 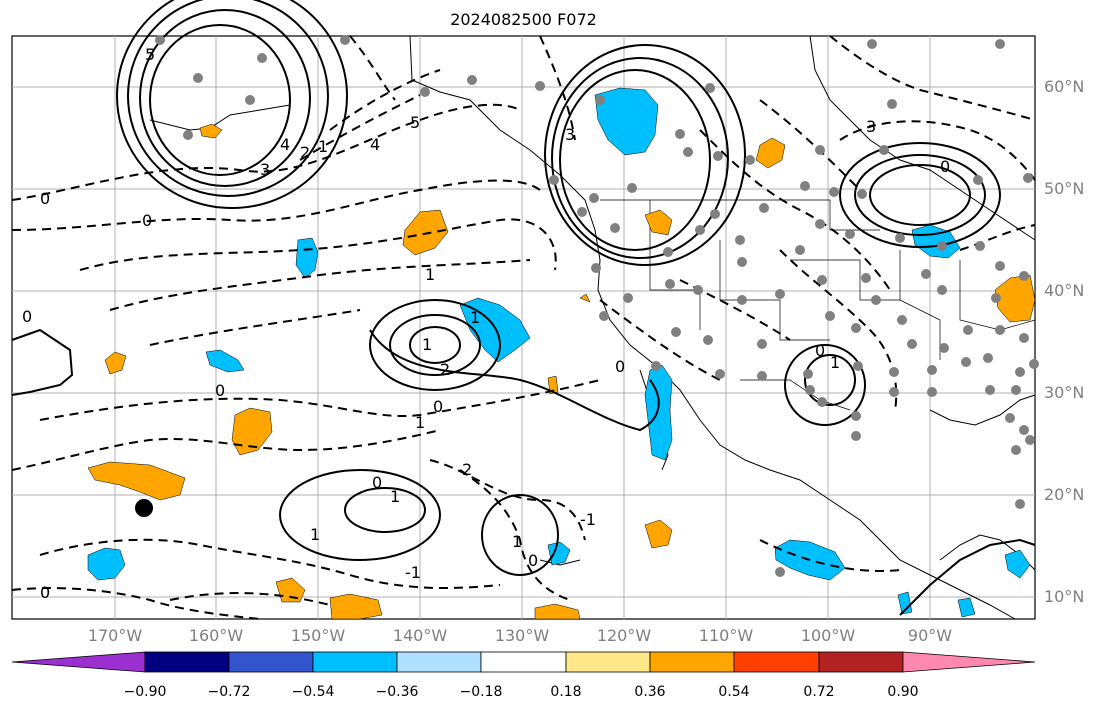 I want to click on lat-label: 40°N, so click(x=1064, y=290).